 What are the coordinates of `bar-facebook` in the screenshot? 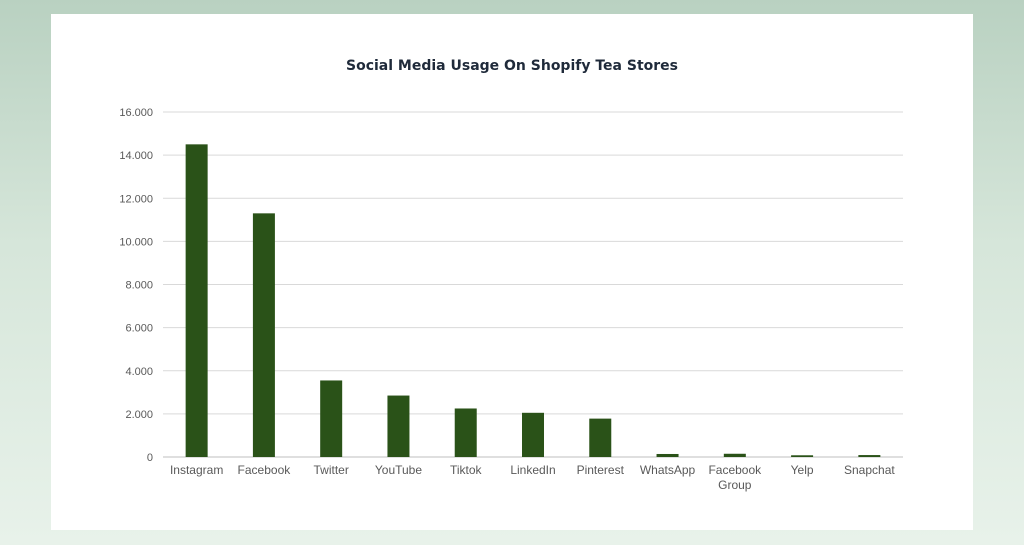 It's located at (263, 335).